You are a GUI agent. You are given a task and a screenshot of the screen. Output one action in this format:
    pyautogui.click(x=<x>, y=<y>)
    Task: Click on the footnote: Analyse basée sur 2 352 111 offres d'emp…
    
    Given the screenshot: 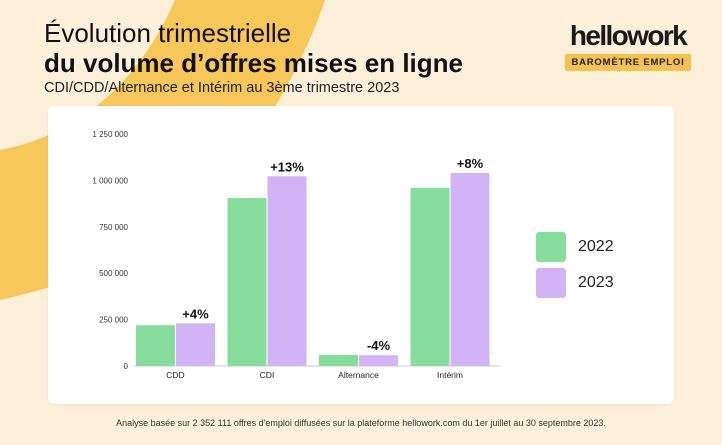 What is the action you would take?
    pyautogui.click(x=361, y=423)
    